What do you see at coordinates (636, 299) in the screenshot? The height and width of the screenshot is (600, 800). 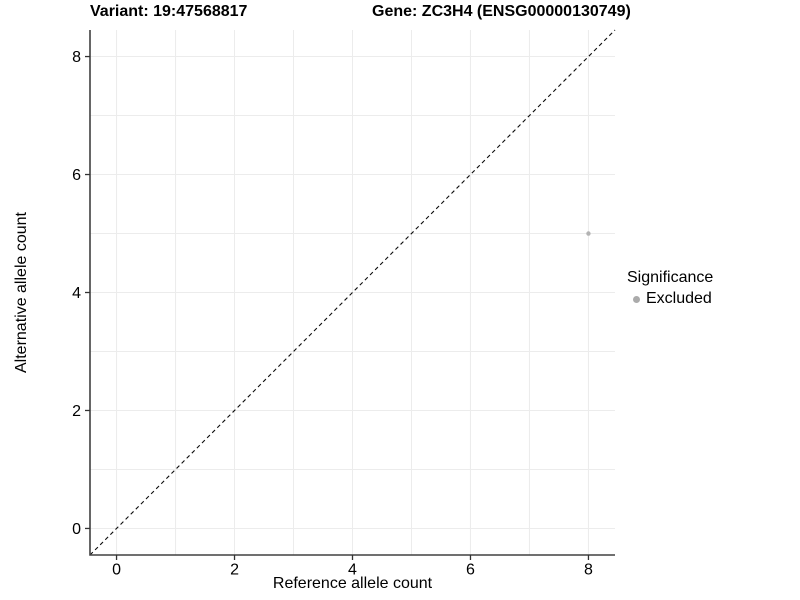 I see `legend-point-swatch-icon` at bounding box center [636, 299].